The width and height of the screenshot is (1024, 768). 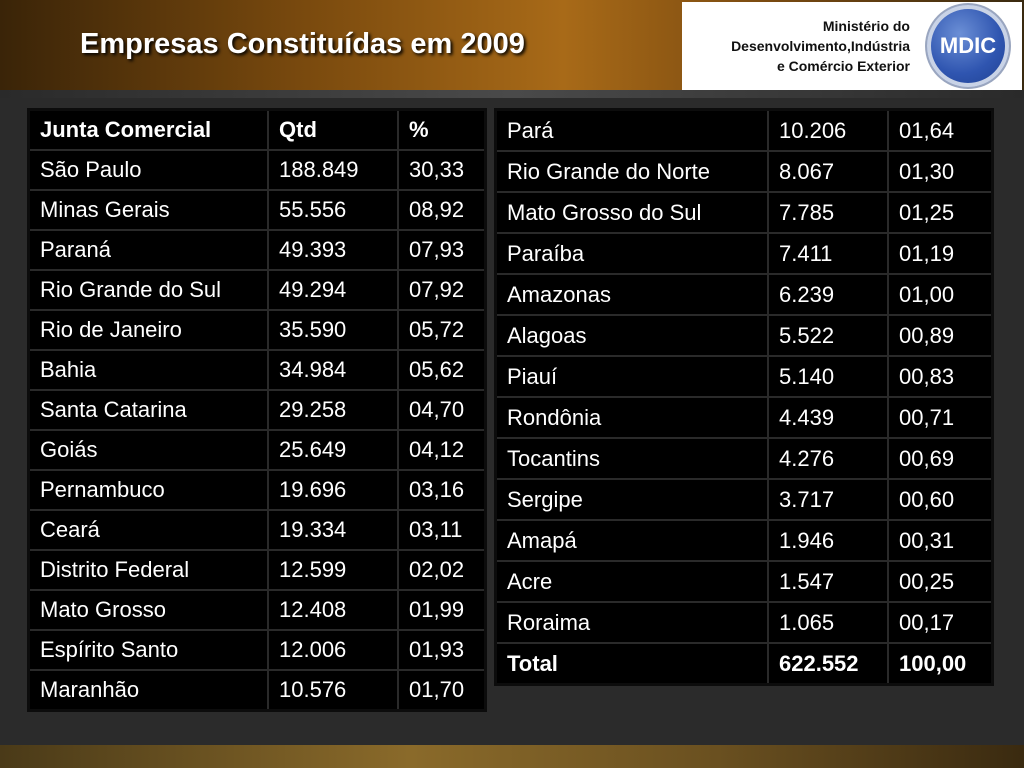 I want to click on table-cell: 10.576, so click(x=333, y=690).